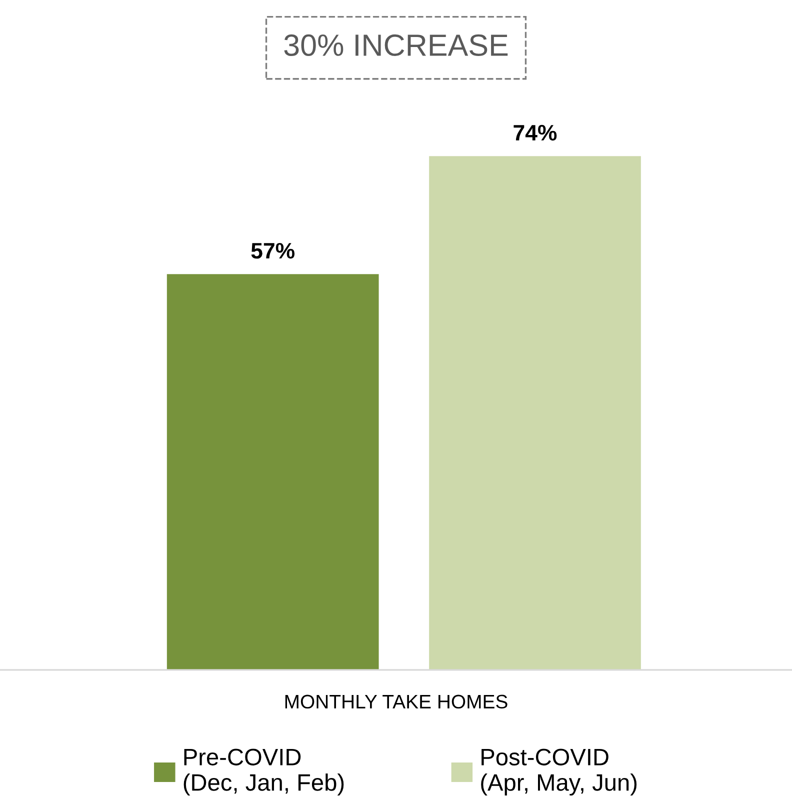  Describe the element at coordinates (272, 250) in the screenshot. I see `data-label: 57%` at that location.